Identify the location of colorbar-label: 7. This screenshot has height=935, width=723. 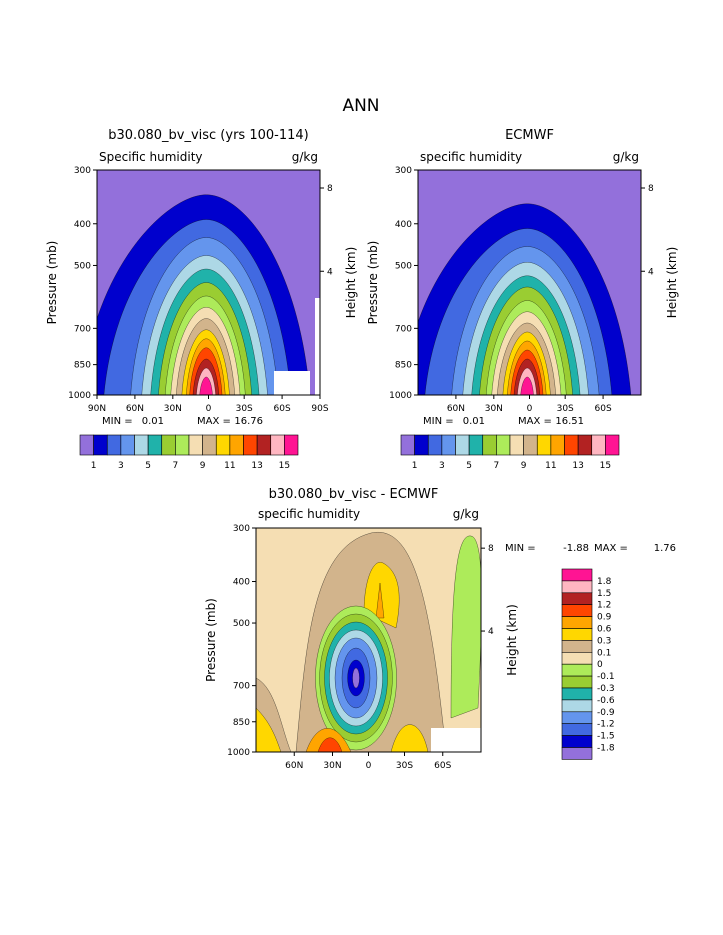
(176, 466).